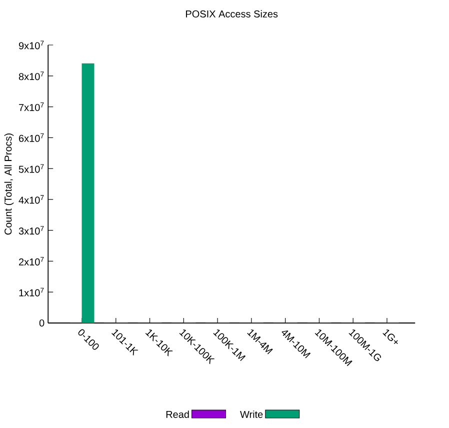  I want to click on y-tick-label: 1x10$^{7}$, so click(31, 292).